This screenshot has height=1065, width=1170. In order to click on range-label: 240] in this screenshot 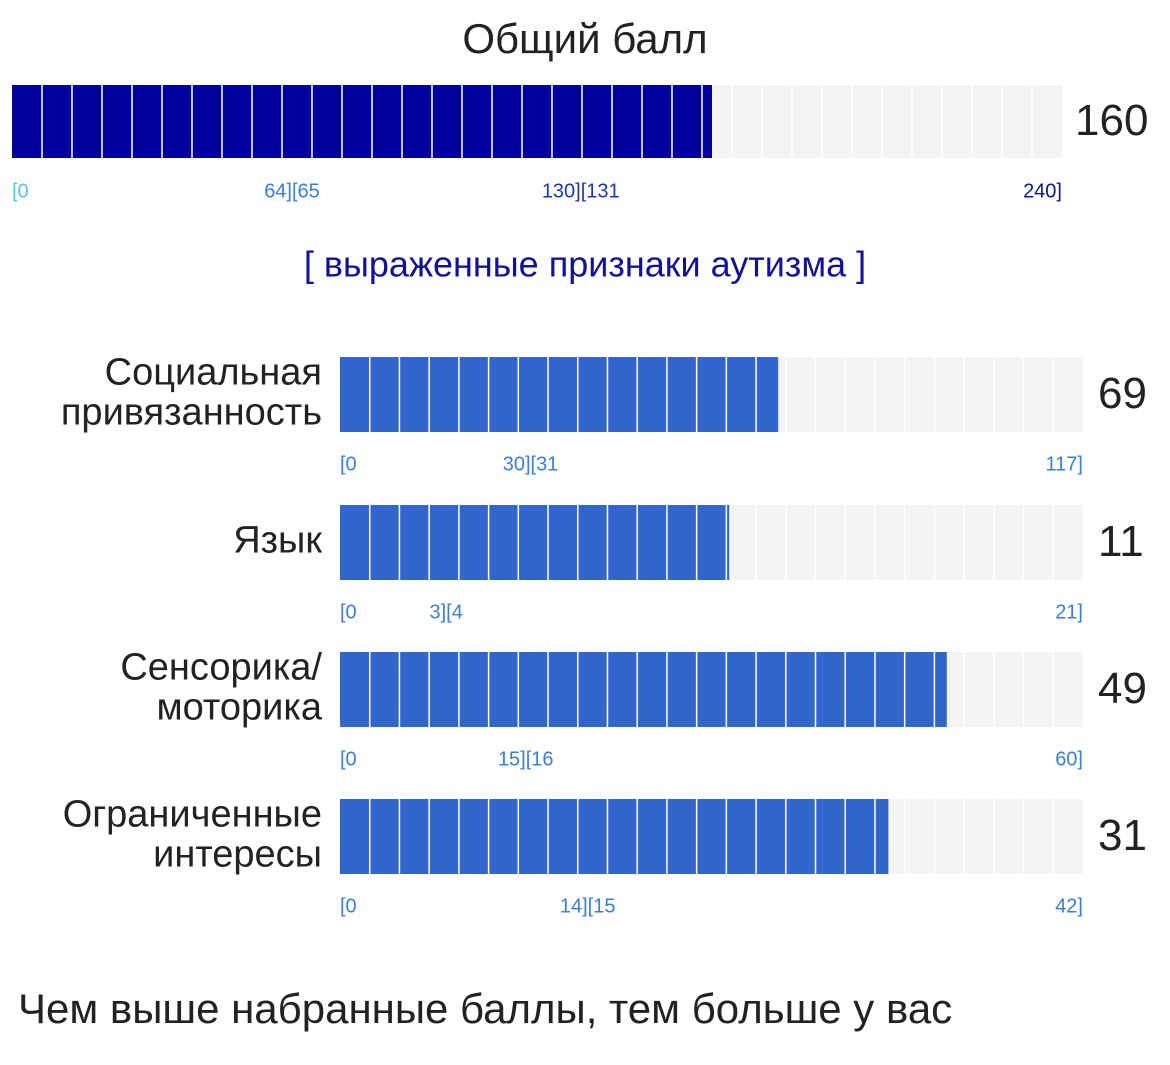, I will do `click(1042, 191)`.